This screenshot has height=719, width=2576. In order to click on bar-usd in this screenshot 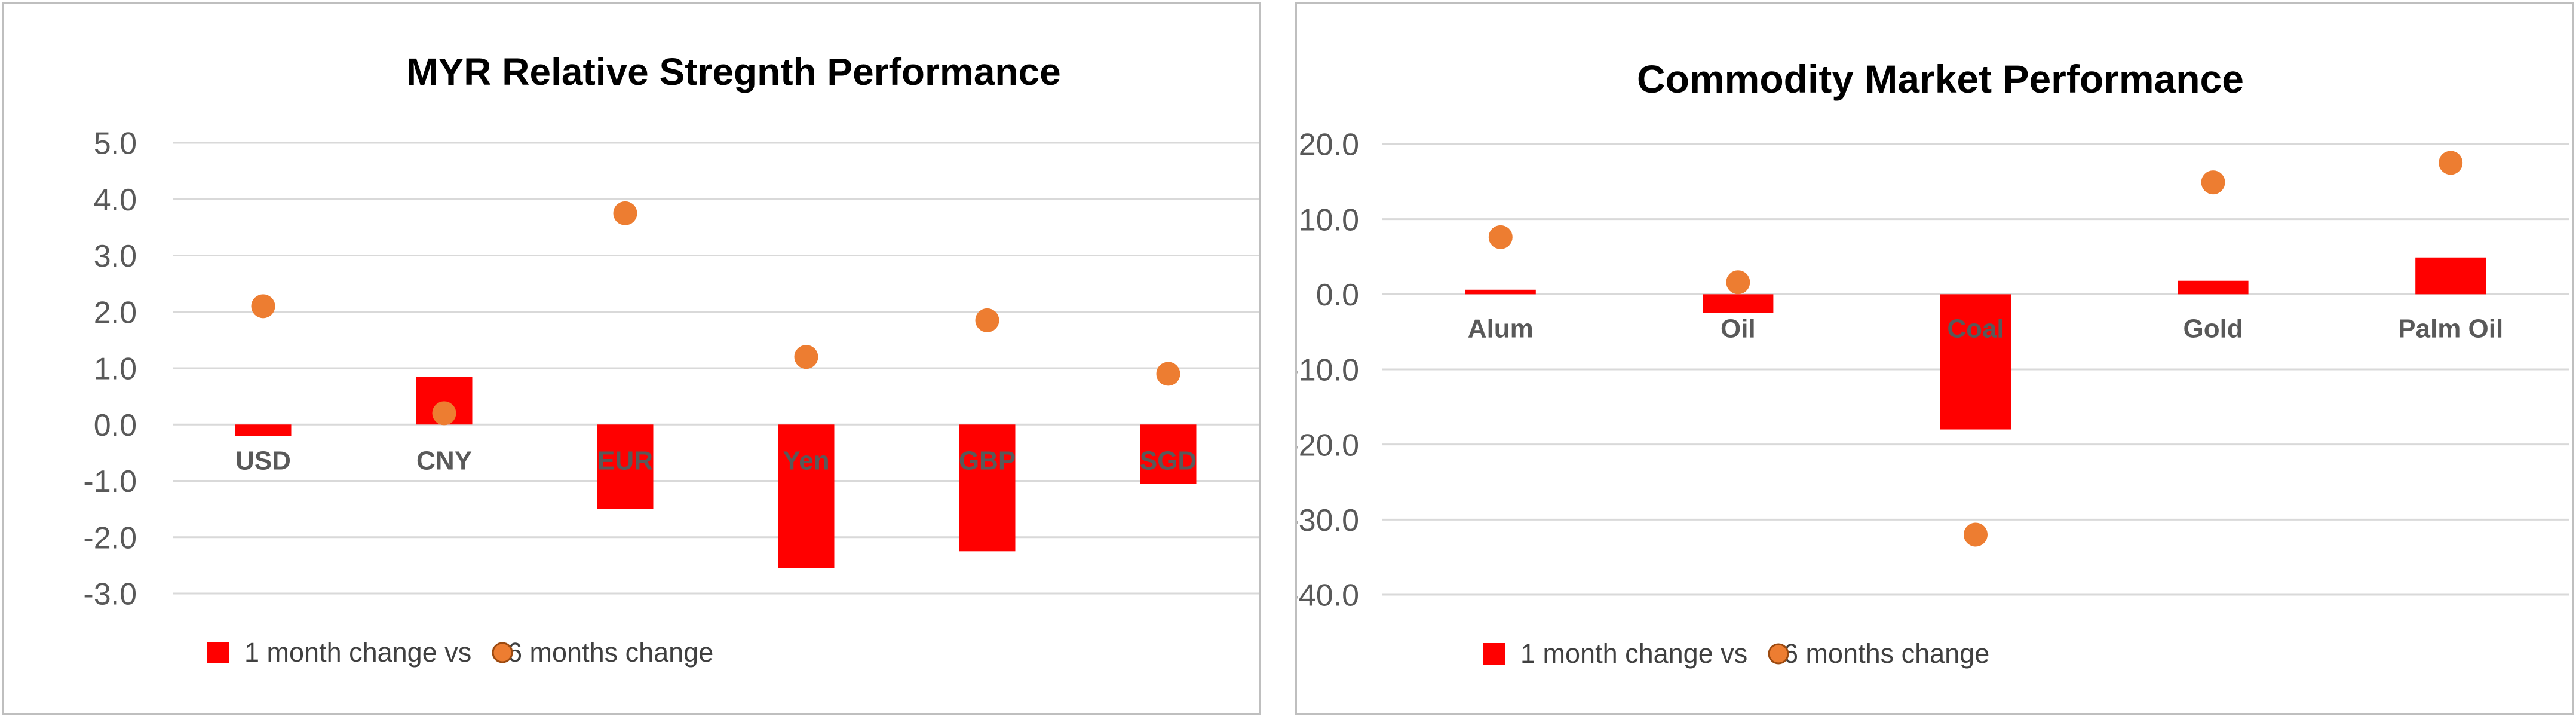, I will do `click(263, 430)`.